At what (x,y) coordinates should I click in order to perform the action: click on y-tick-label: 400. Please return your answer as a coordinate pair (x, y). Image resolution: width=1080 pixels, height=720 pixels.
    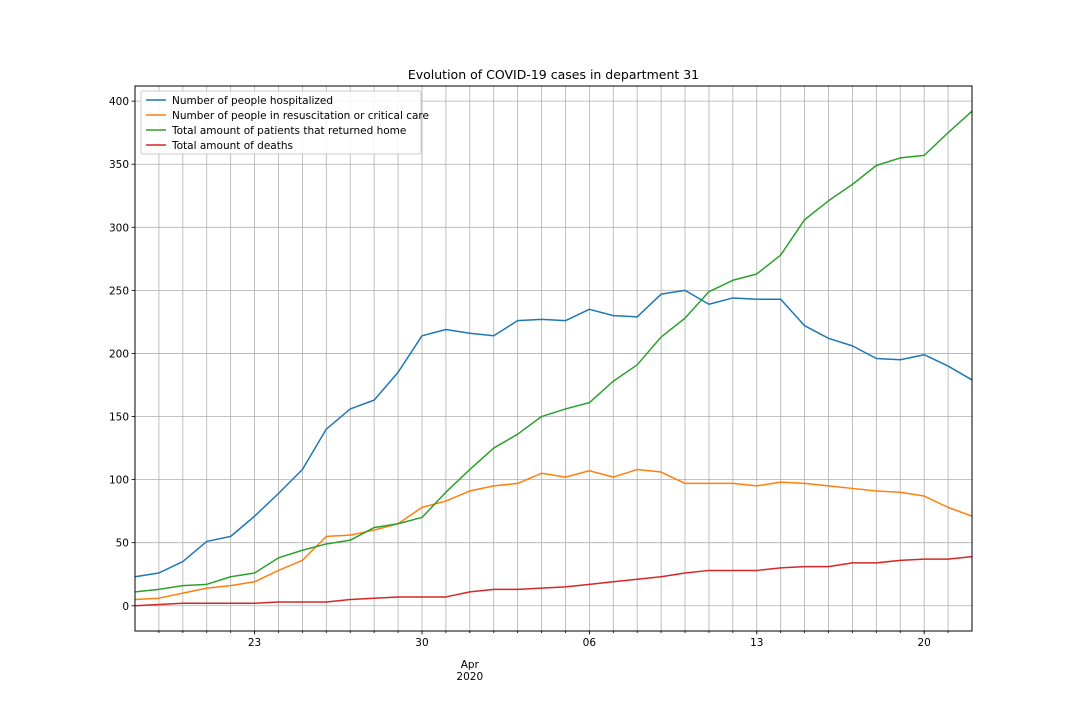
    Looking at the image, I should click on (119, 102).